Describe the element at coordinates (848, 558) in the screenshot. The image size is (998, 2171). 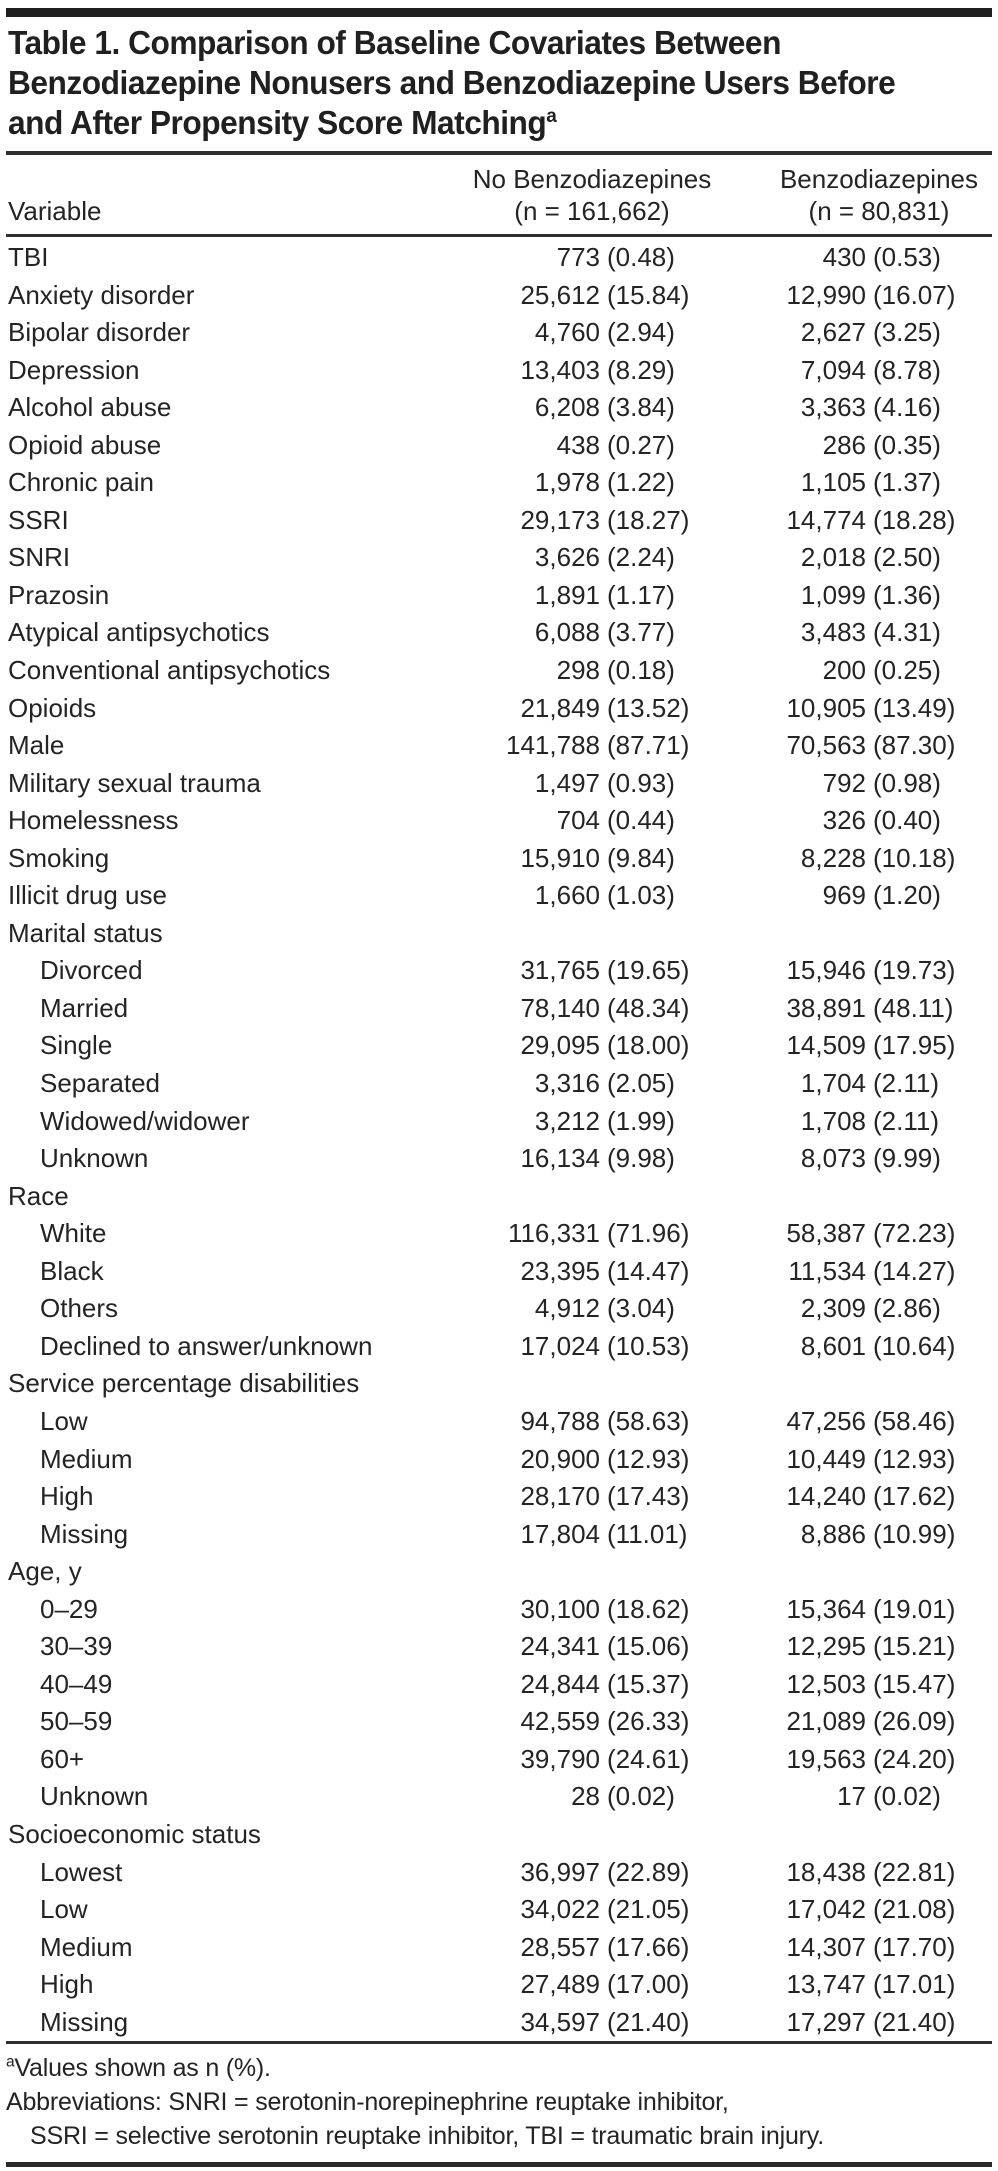
I see `benzo-value: 2,018 (2.50)` at that location.